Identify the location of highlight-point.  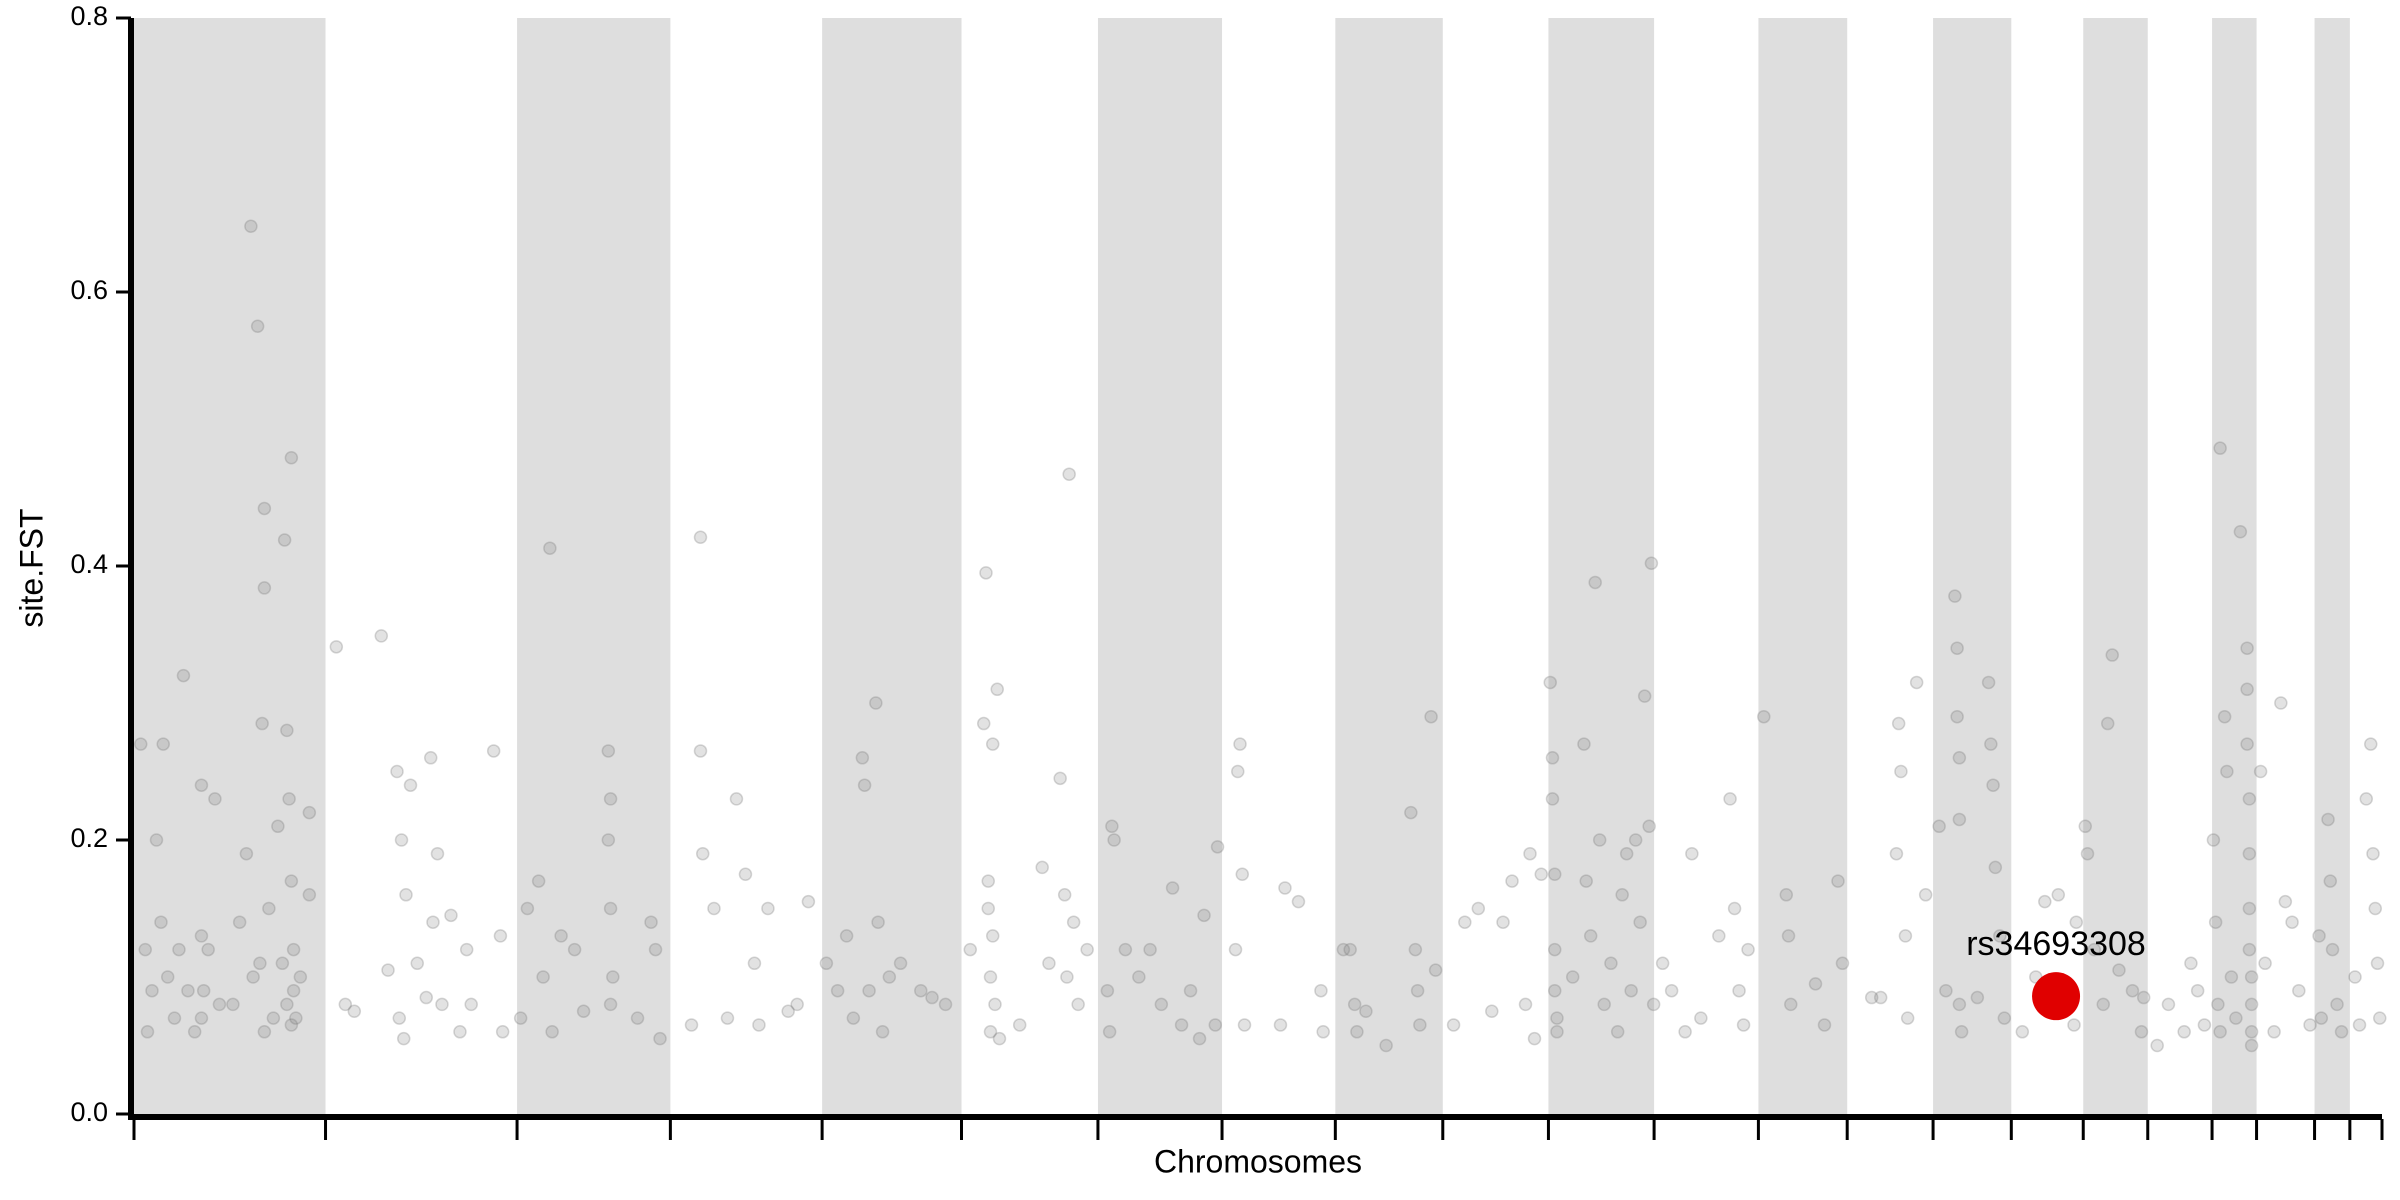
(2056, 996).